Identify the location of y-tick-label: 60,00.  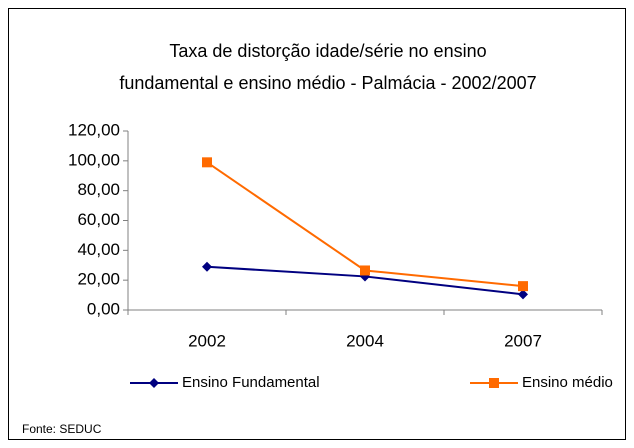
(98, 219).